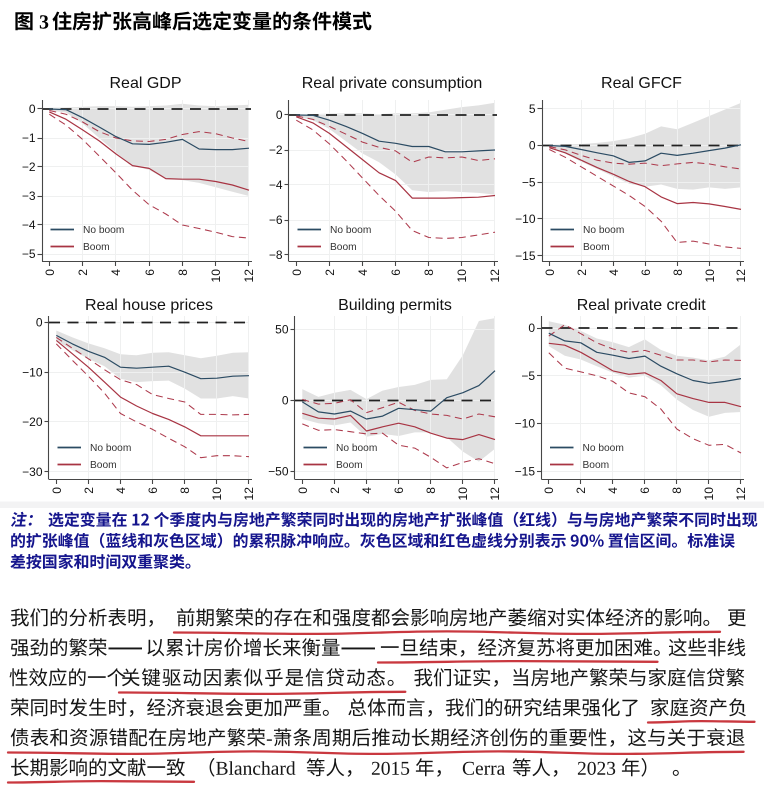 The height and width of the screenshot is (800, 764). I want to click on svg-text: −8, so click(276, 255).